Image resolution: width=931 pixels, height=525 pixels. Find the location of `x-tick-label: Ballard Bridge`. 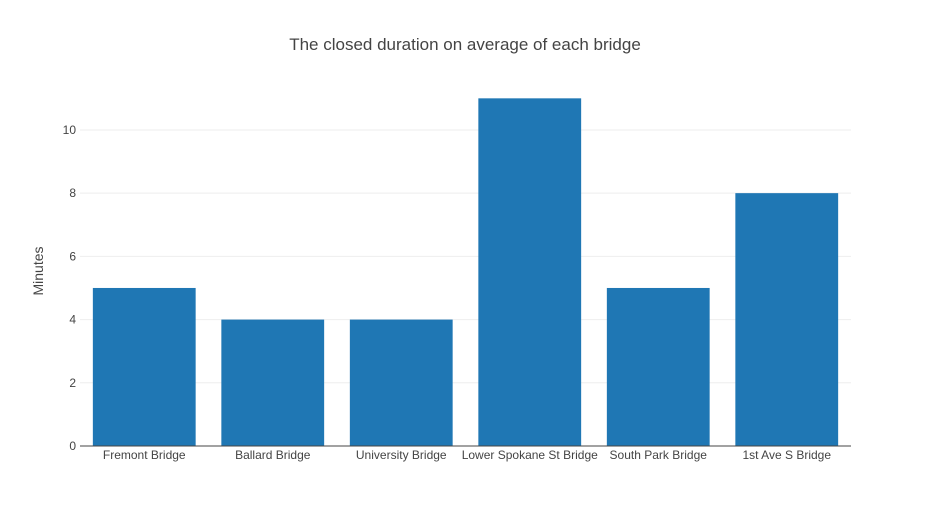

x-tick-label: Ballard Bridge is located at coordinates (273, 455).